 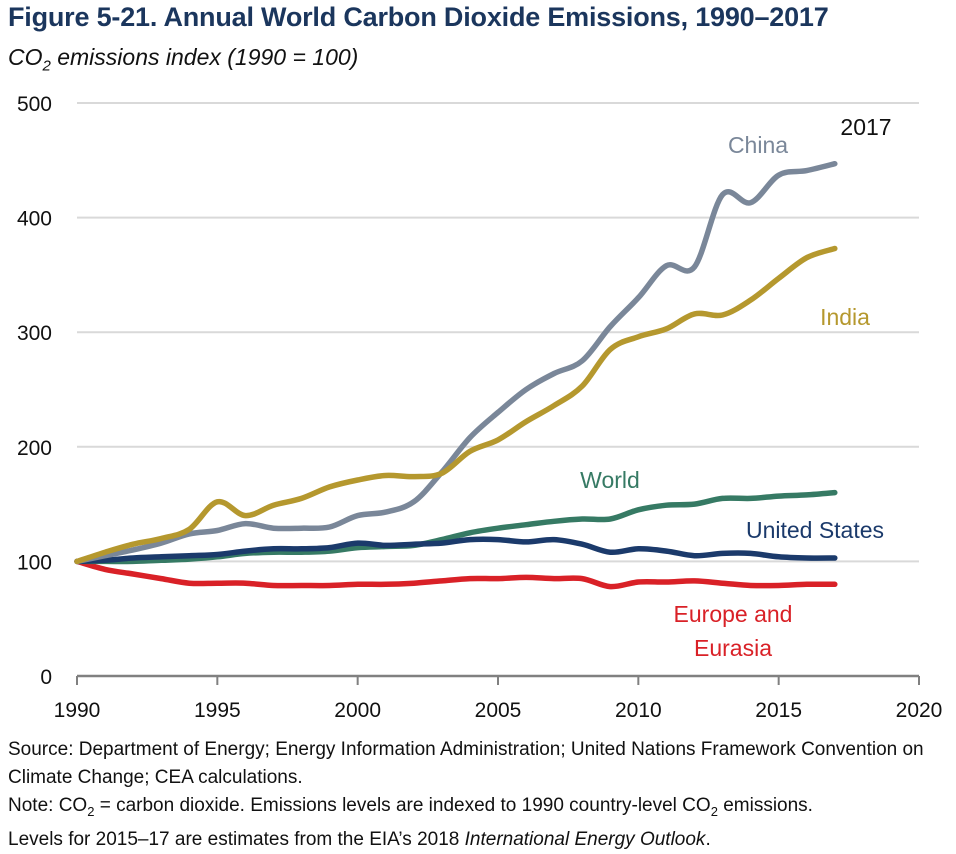 What do you see at coordinates (708, 839) in the screenshot?
I see `note-text: .` at bounding box center [708, 839].